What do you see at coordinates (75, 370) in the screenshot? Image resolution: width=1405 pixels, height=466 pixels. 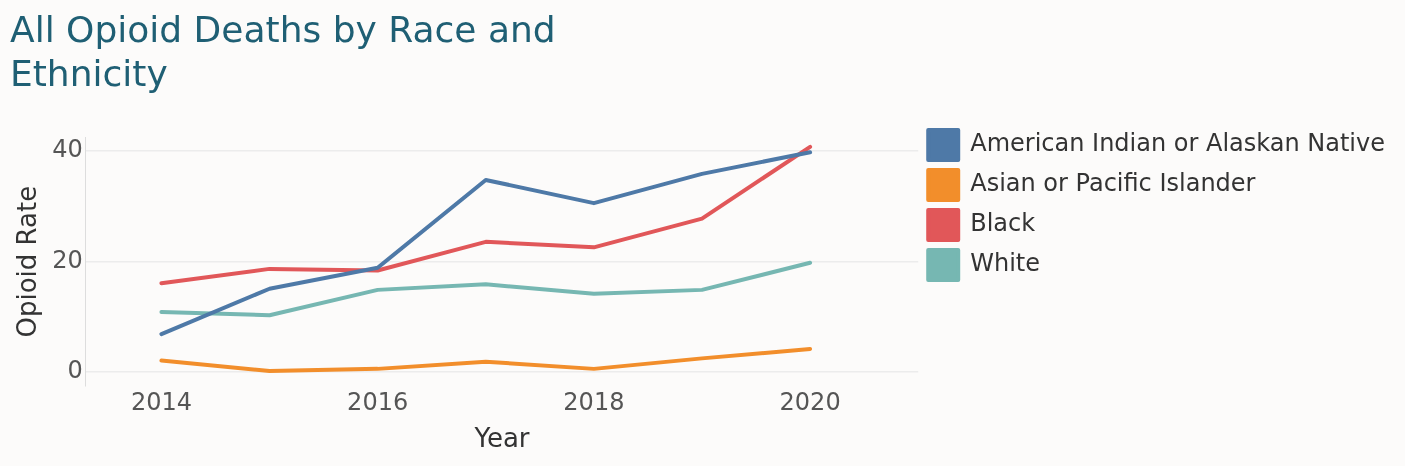 I see `y-tick-label: 0` at bounding box center [75, 370].